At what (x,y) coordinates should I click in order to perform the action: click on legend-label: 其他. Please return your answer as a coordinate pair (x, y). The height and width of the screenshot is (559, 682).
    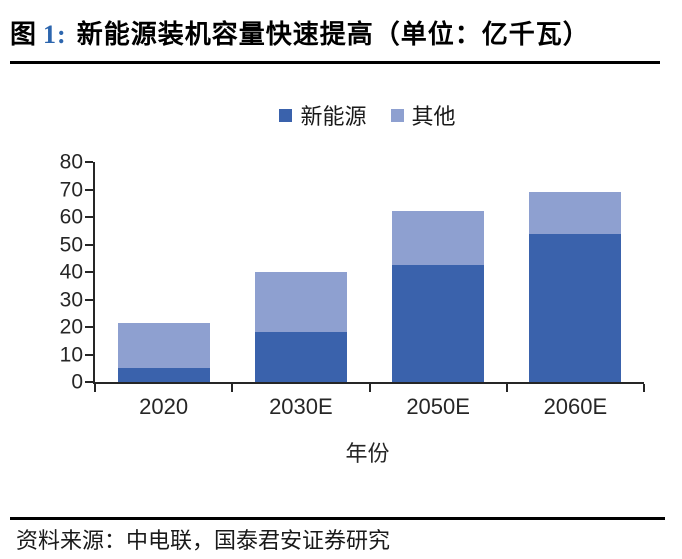
    Looking at the image, I should click on (433, 116).